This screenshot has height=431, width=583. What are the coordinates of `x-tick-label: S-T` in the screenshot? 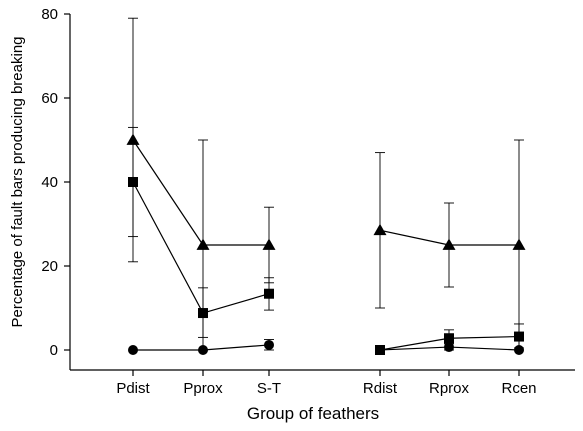 It's located at (269, 388).